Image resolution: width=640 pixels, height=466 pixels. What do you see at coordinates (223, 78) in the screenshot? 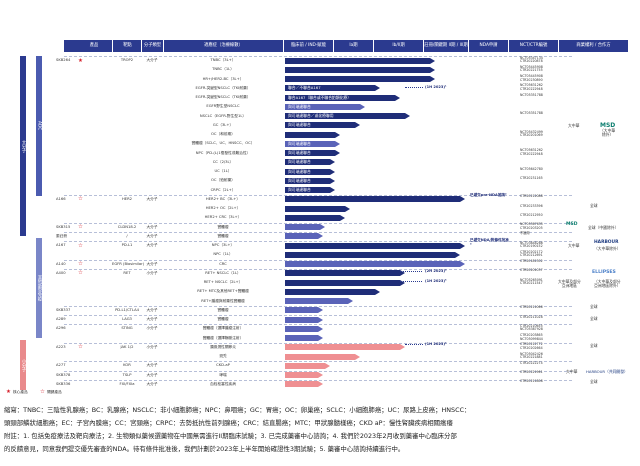
I see `indication-label: HR+/HER2-BC（3L+）` at bounding box center [223, 78].